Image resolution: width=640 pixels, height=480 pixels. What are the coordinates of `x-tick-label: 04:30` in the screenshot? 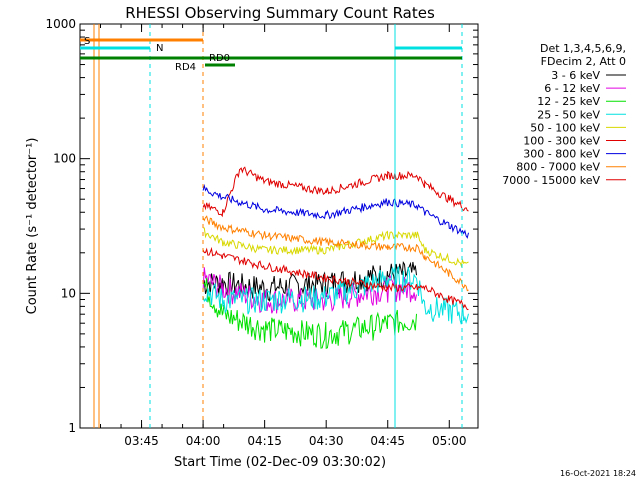 It's located at (326, 441).